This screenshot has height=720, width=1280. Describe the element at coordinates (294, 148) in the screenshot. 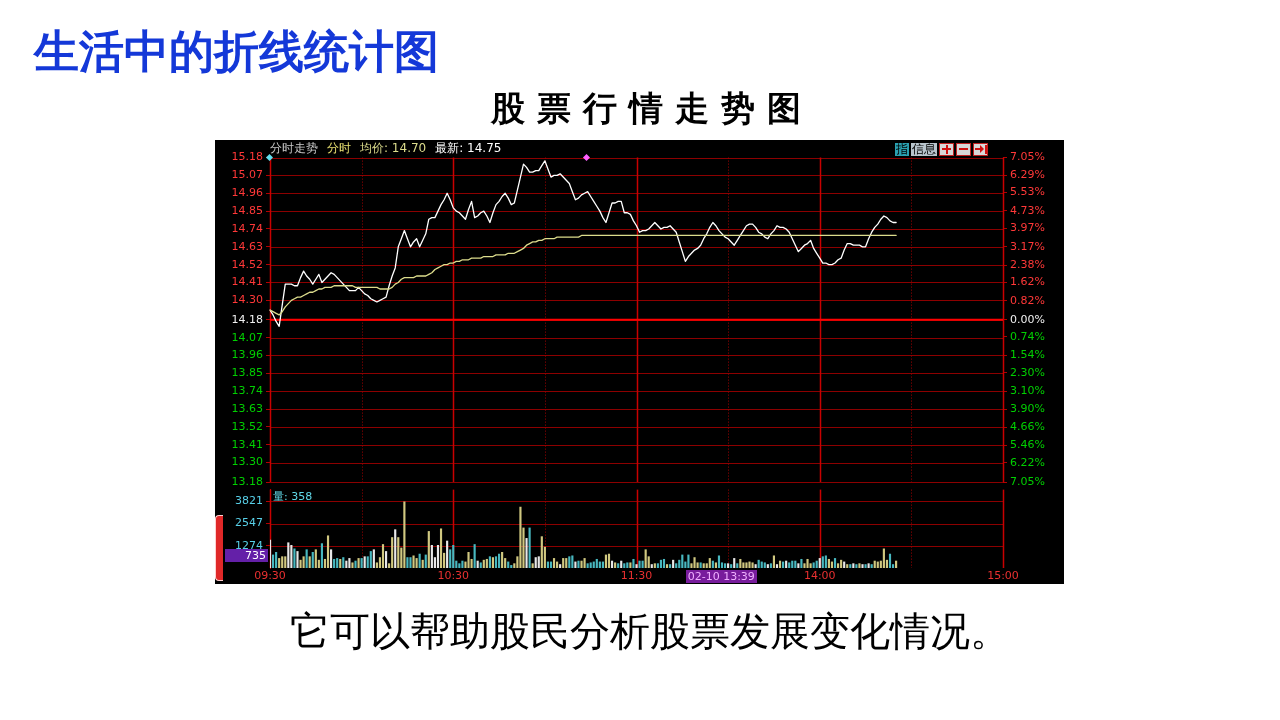

I see `text: 分时走势` at that location.